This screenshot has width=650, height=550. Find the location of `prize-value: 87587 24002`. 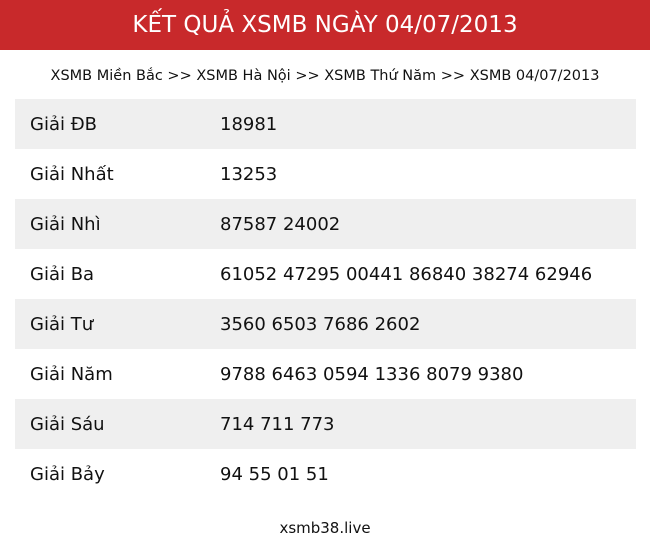

prize-value: 87587 24002 is located at coordinates (280, 224).